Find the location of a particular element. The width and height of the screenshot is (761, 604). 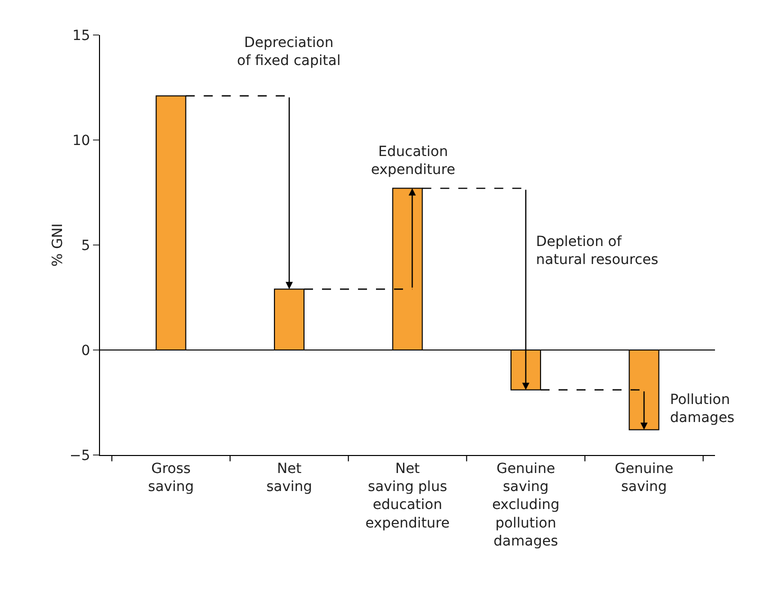

annotation: Education expenditure is located at coordinates (413, 161).